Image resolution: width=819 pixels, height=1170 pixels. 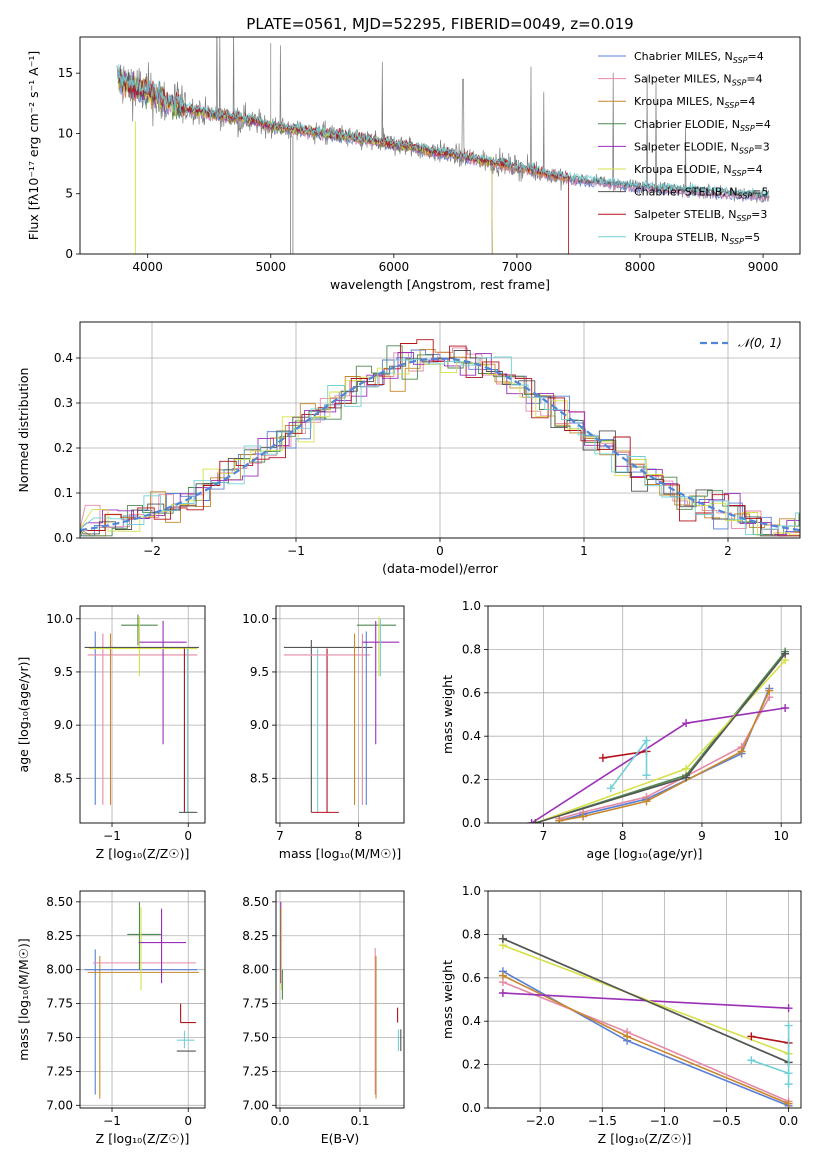 What do you see at coordinates (259, 672) in the screenshot?
I see `y-tick-label: 9.5` at bounding box center [259, 672].